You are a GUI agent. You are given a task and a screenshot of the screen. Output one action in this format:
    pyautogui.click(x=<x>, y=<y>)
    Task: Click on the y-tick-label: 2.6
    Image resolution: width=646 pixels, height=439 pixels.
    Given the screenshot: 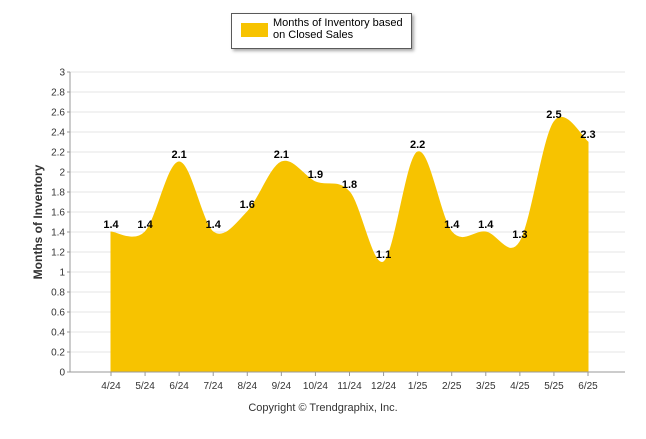 What is the action you would take?
    pyautogui.click(x=58, y=113)
    